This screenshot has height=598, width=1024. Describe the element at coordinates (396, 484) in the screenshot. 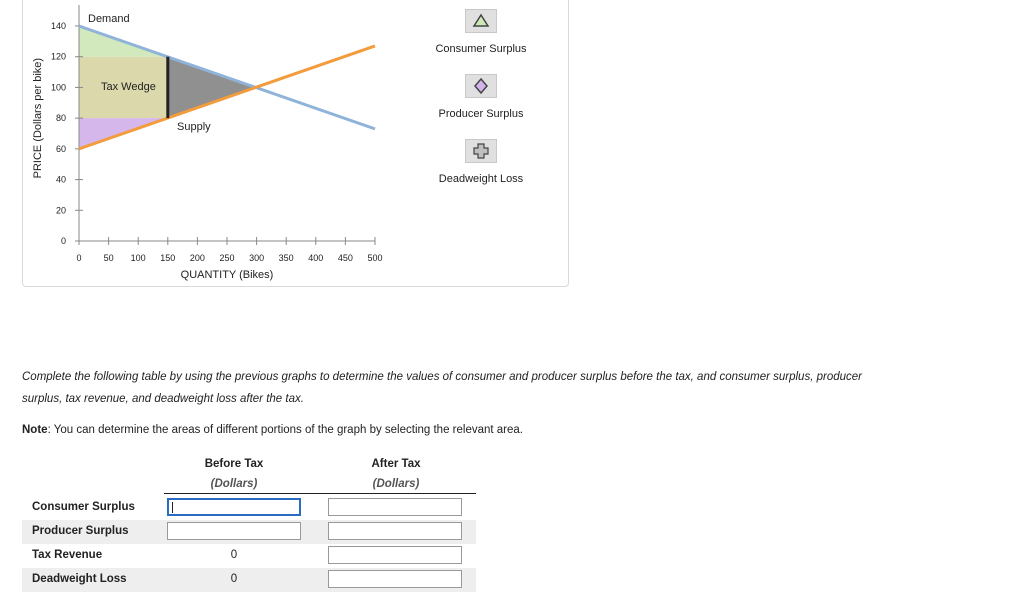

I see `col-unit-after: (Dollars)` at that location.